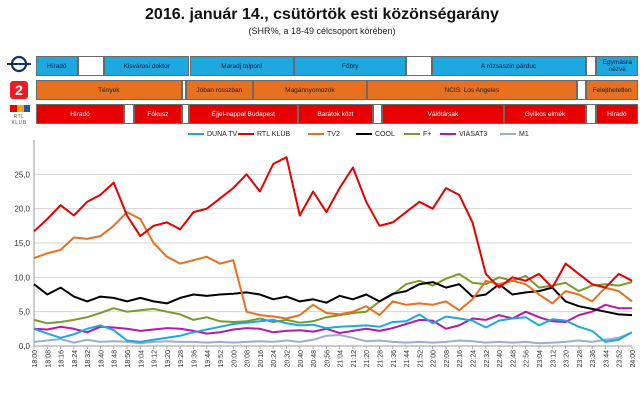 The width and height of the screenshot is (644, 415). What do you see at coordinates (434, 359) in the screenshot?
I see `x-tick-label: 22:00` at bounding box center [434, 359].